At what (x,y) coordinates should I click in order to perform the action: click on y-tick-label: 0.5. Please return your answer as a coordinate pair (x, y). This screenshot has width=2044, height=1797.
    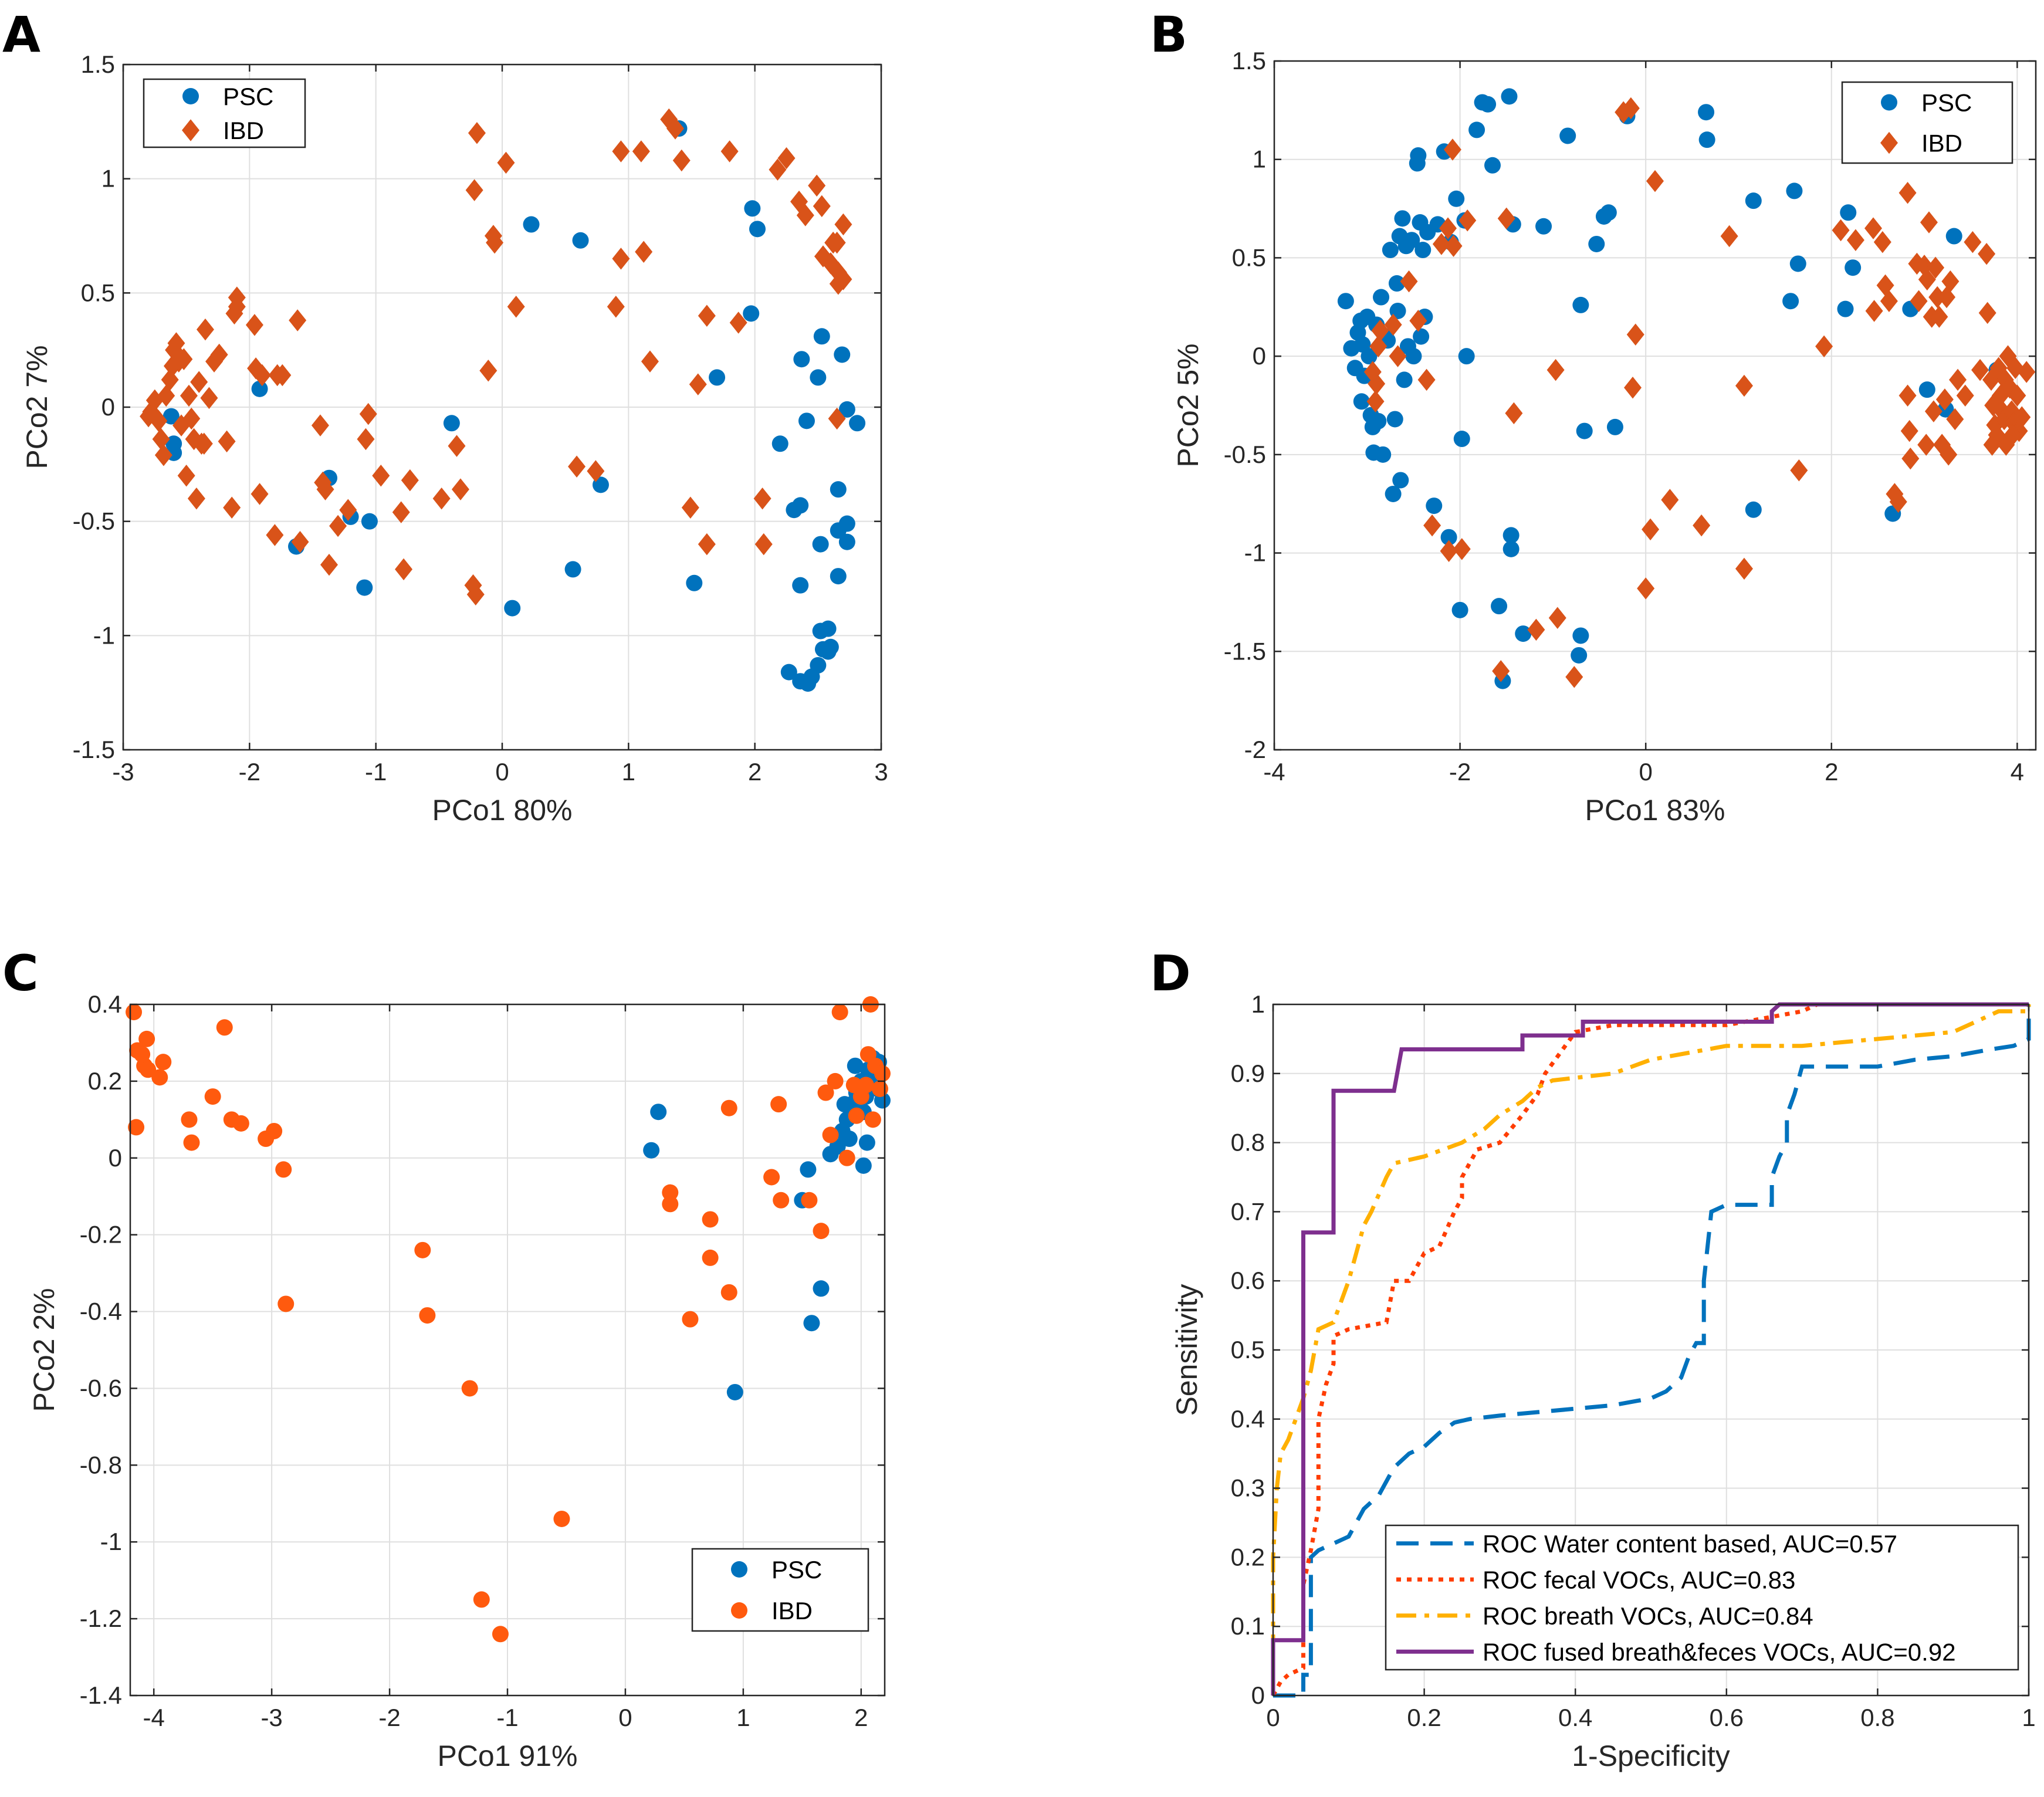
    Looking at the image, I should click on (1249, 257).